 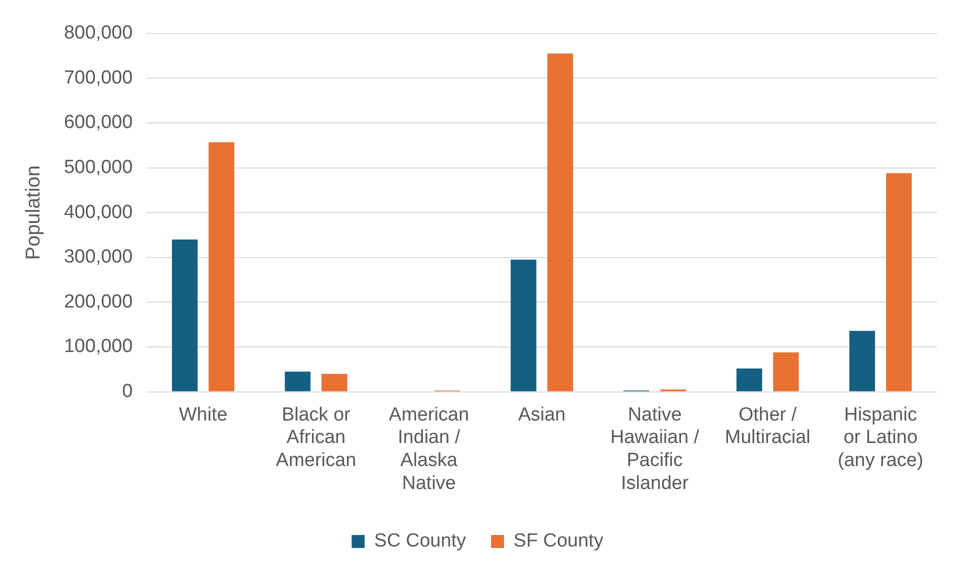 What do you see at coordinates (767, 426) in the screenshot?
I see `x-tick-label: Other / Multiracial` at bounding box center [767, 426].